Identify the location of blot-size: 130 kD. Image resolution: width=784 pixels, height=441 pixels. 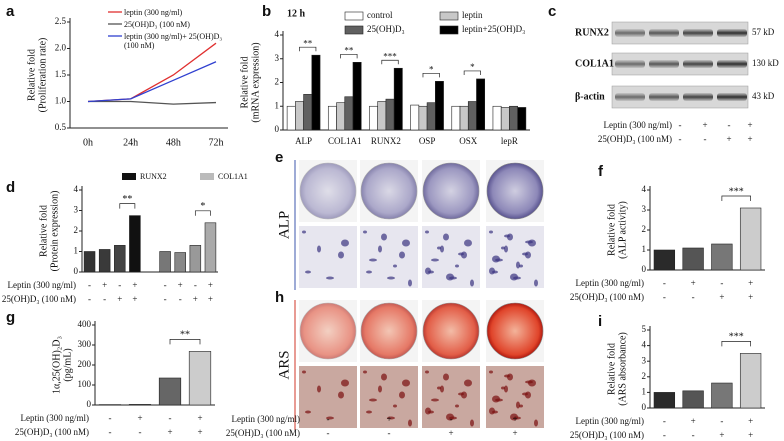
(765, 63).